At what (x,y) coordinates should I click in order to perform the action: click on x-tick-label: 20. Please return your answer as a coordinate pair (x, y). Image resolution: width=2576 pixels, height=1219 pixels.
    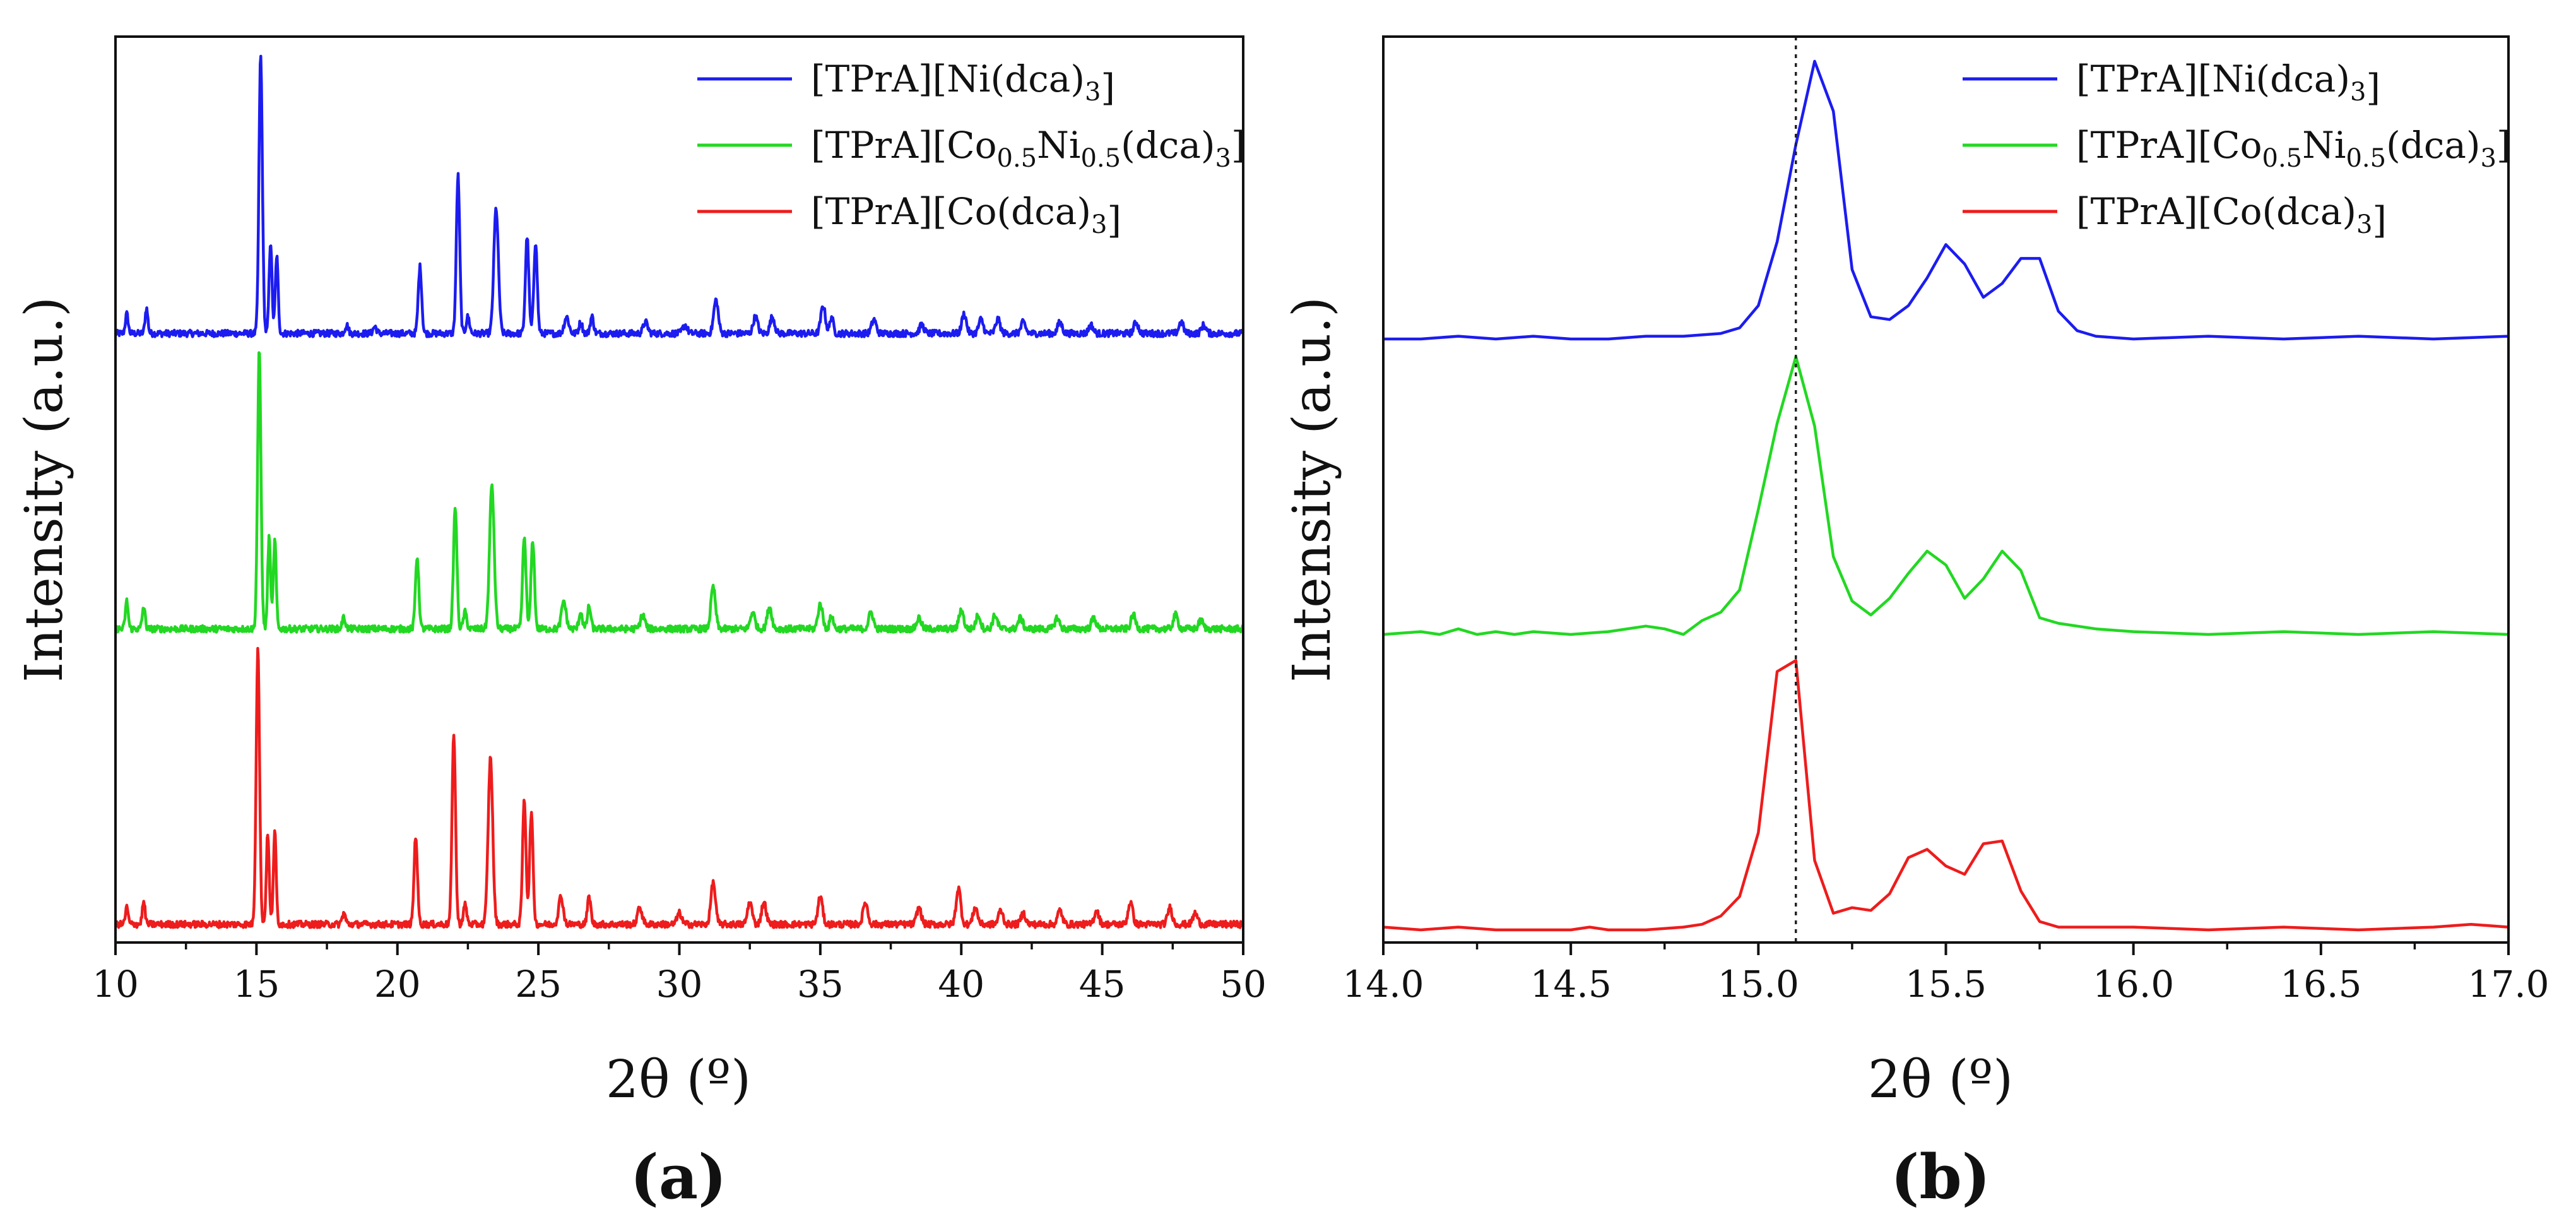
    Looking at the image, I should click on (398, 984).